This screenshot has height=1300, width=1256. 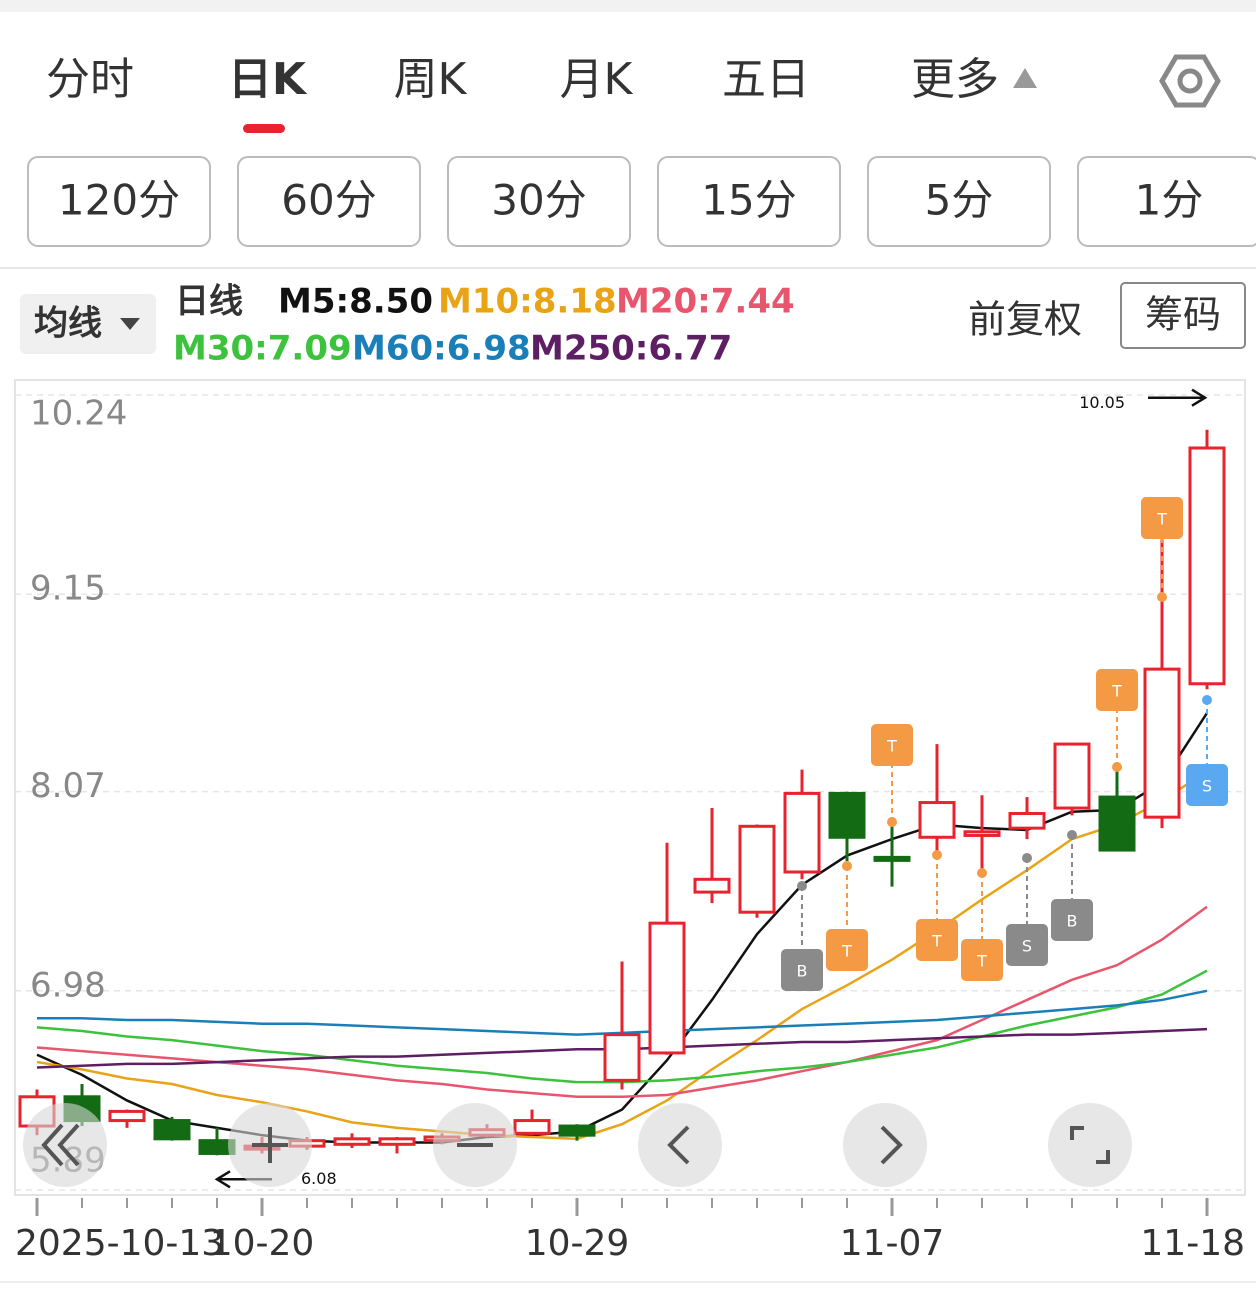 What do you see at coordinates (1190, 81) in the screenshot?
I see `settings-icon` at bounding box center [1190, 81].